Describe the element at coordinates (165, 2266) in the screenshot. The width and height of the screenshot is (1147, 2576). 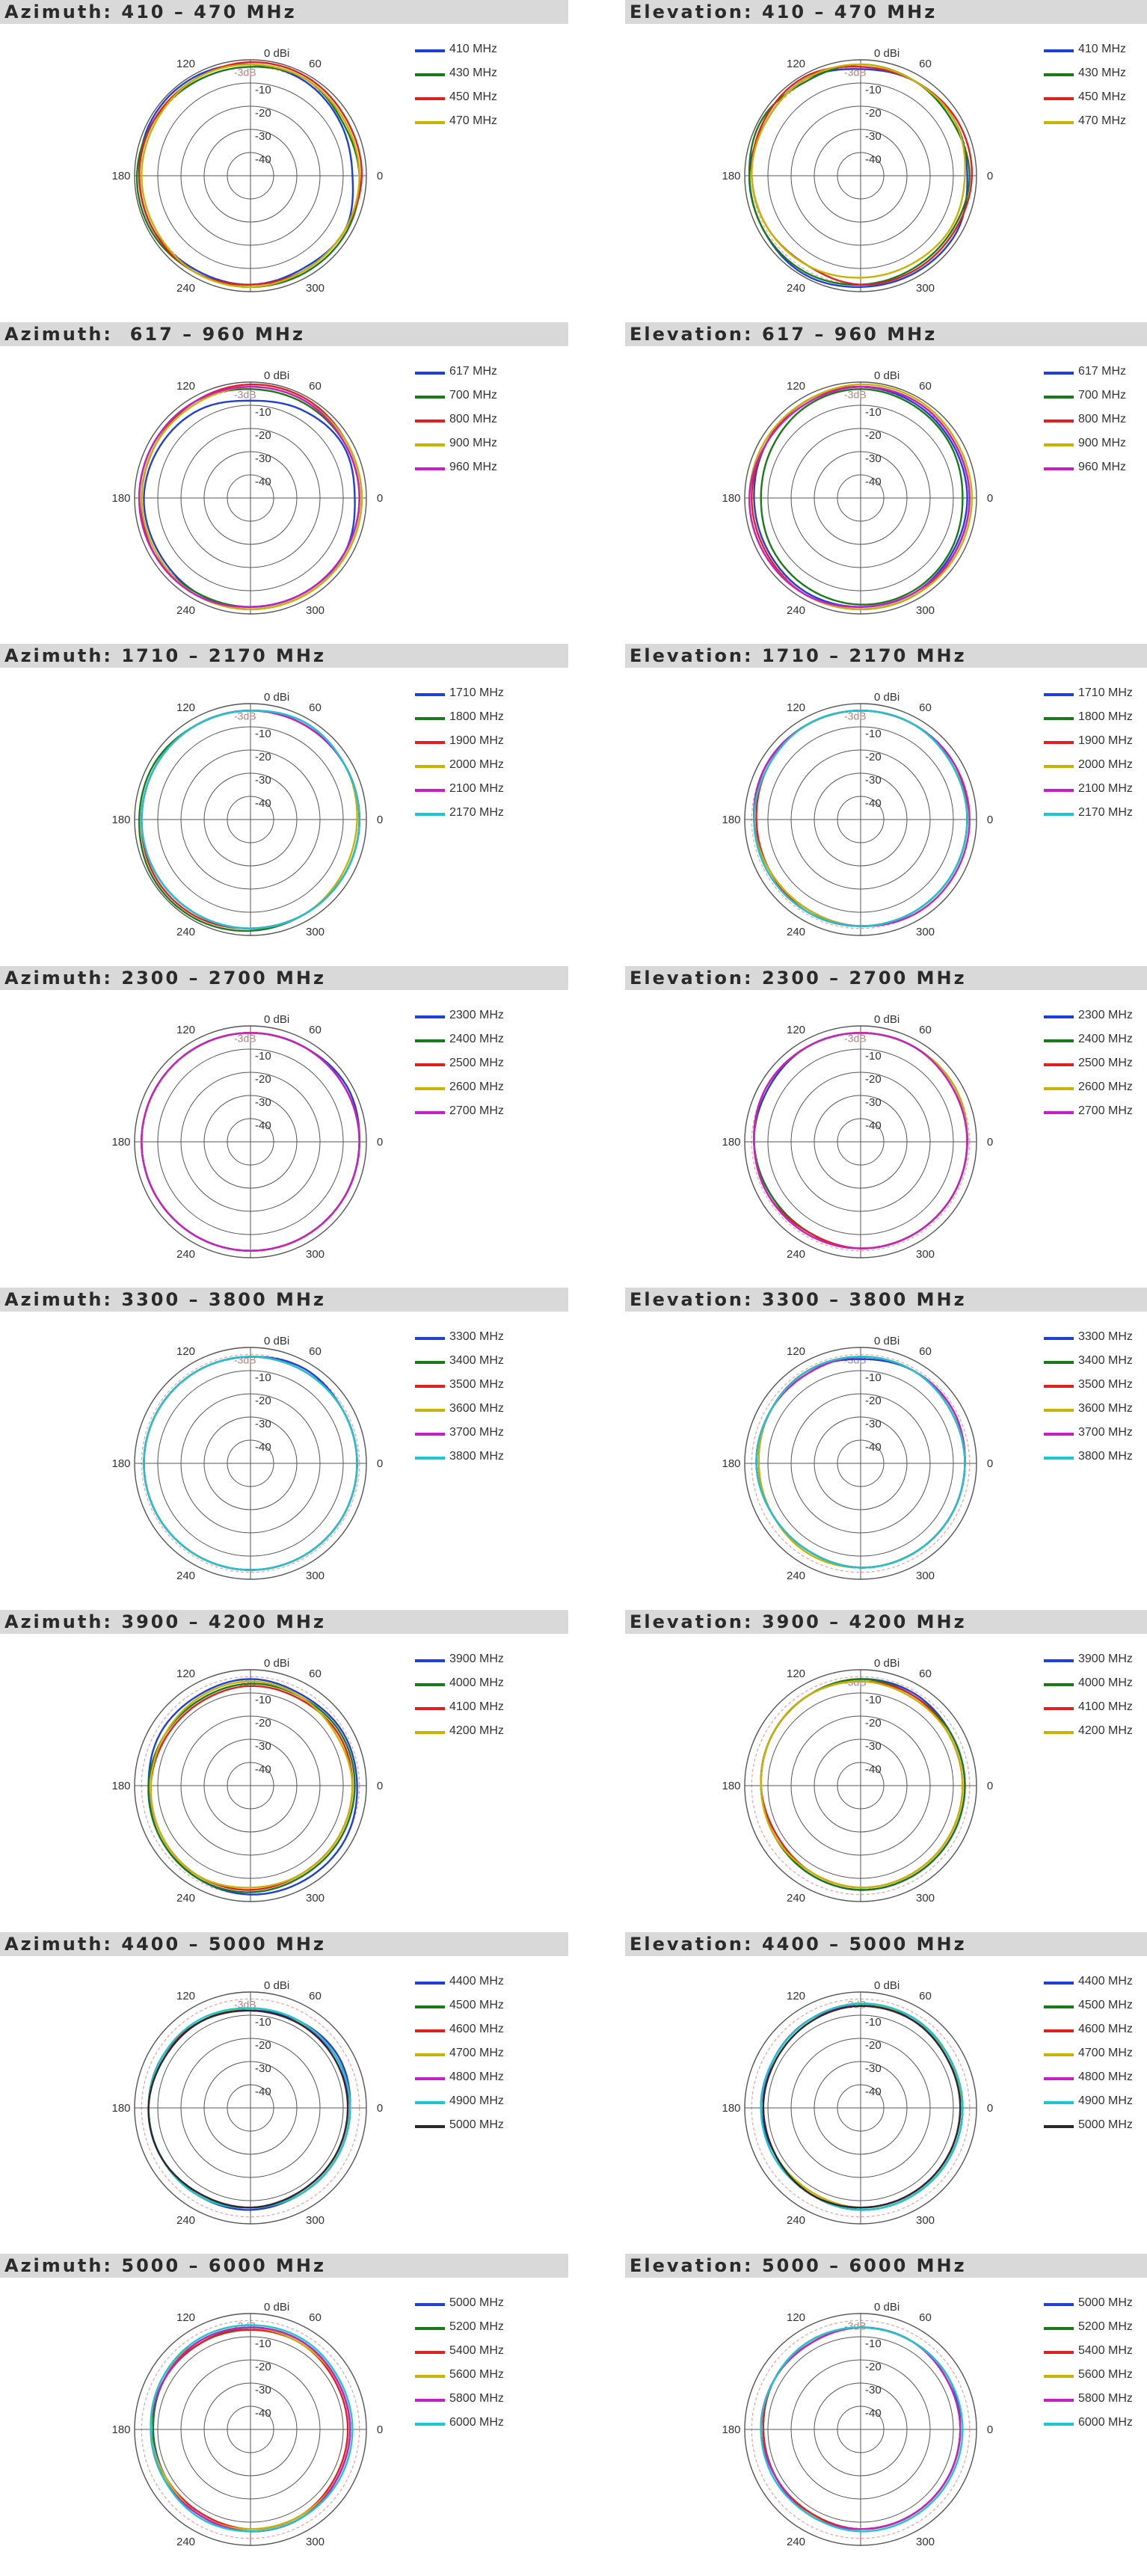
I see `chart-title: Azimuth: 5000 – 6000 MHz` at that location.